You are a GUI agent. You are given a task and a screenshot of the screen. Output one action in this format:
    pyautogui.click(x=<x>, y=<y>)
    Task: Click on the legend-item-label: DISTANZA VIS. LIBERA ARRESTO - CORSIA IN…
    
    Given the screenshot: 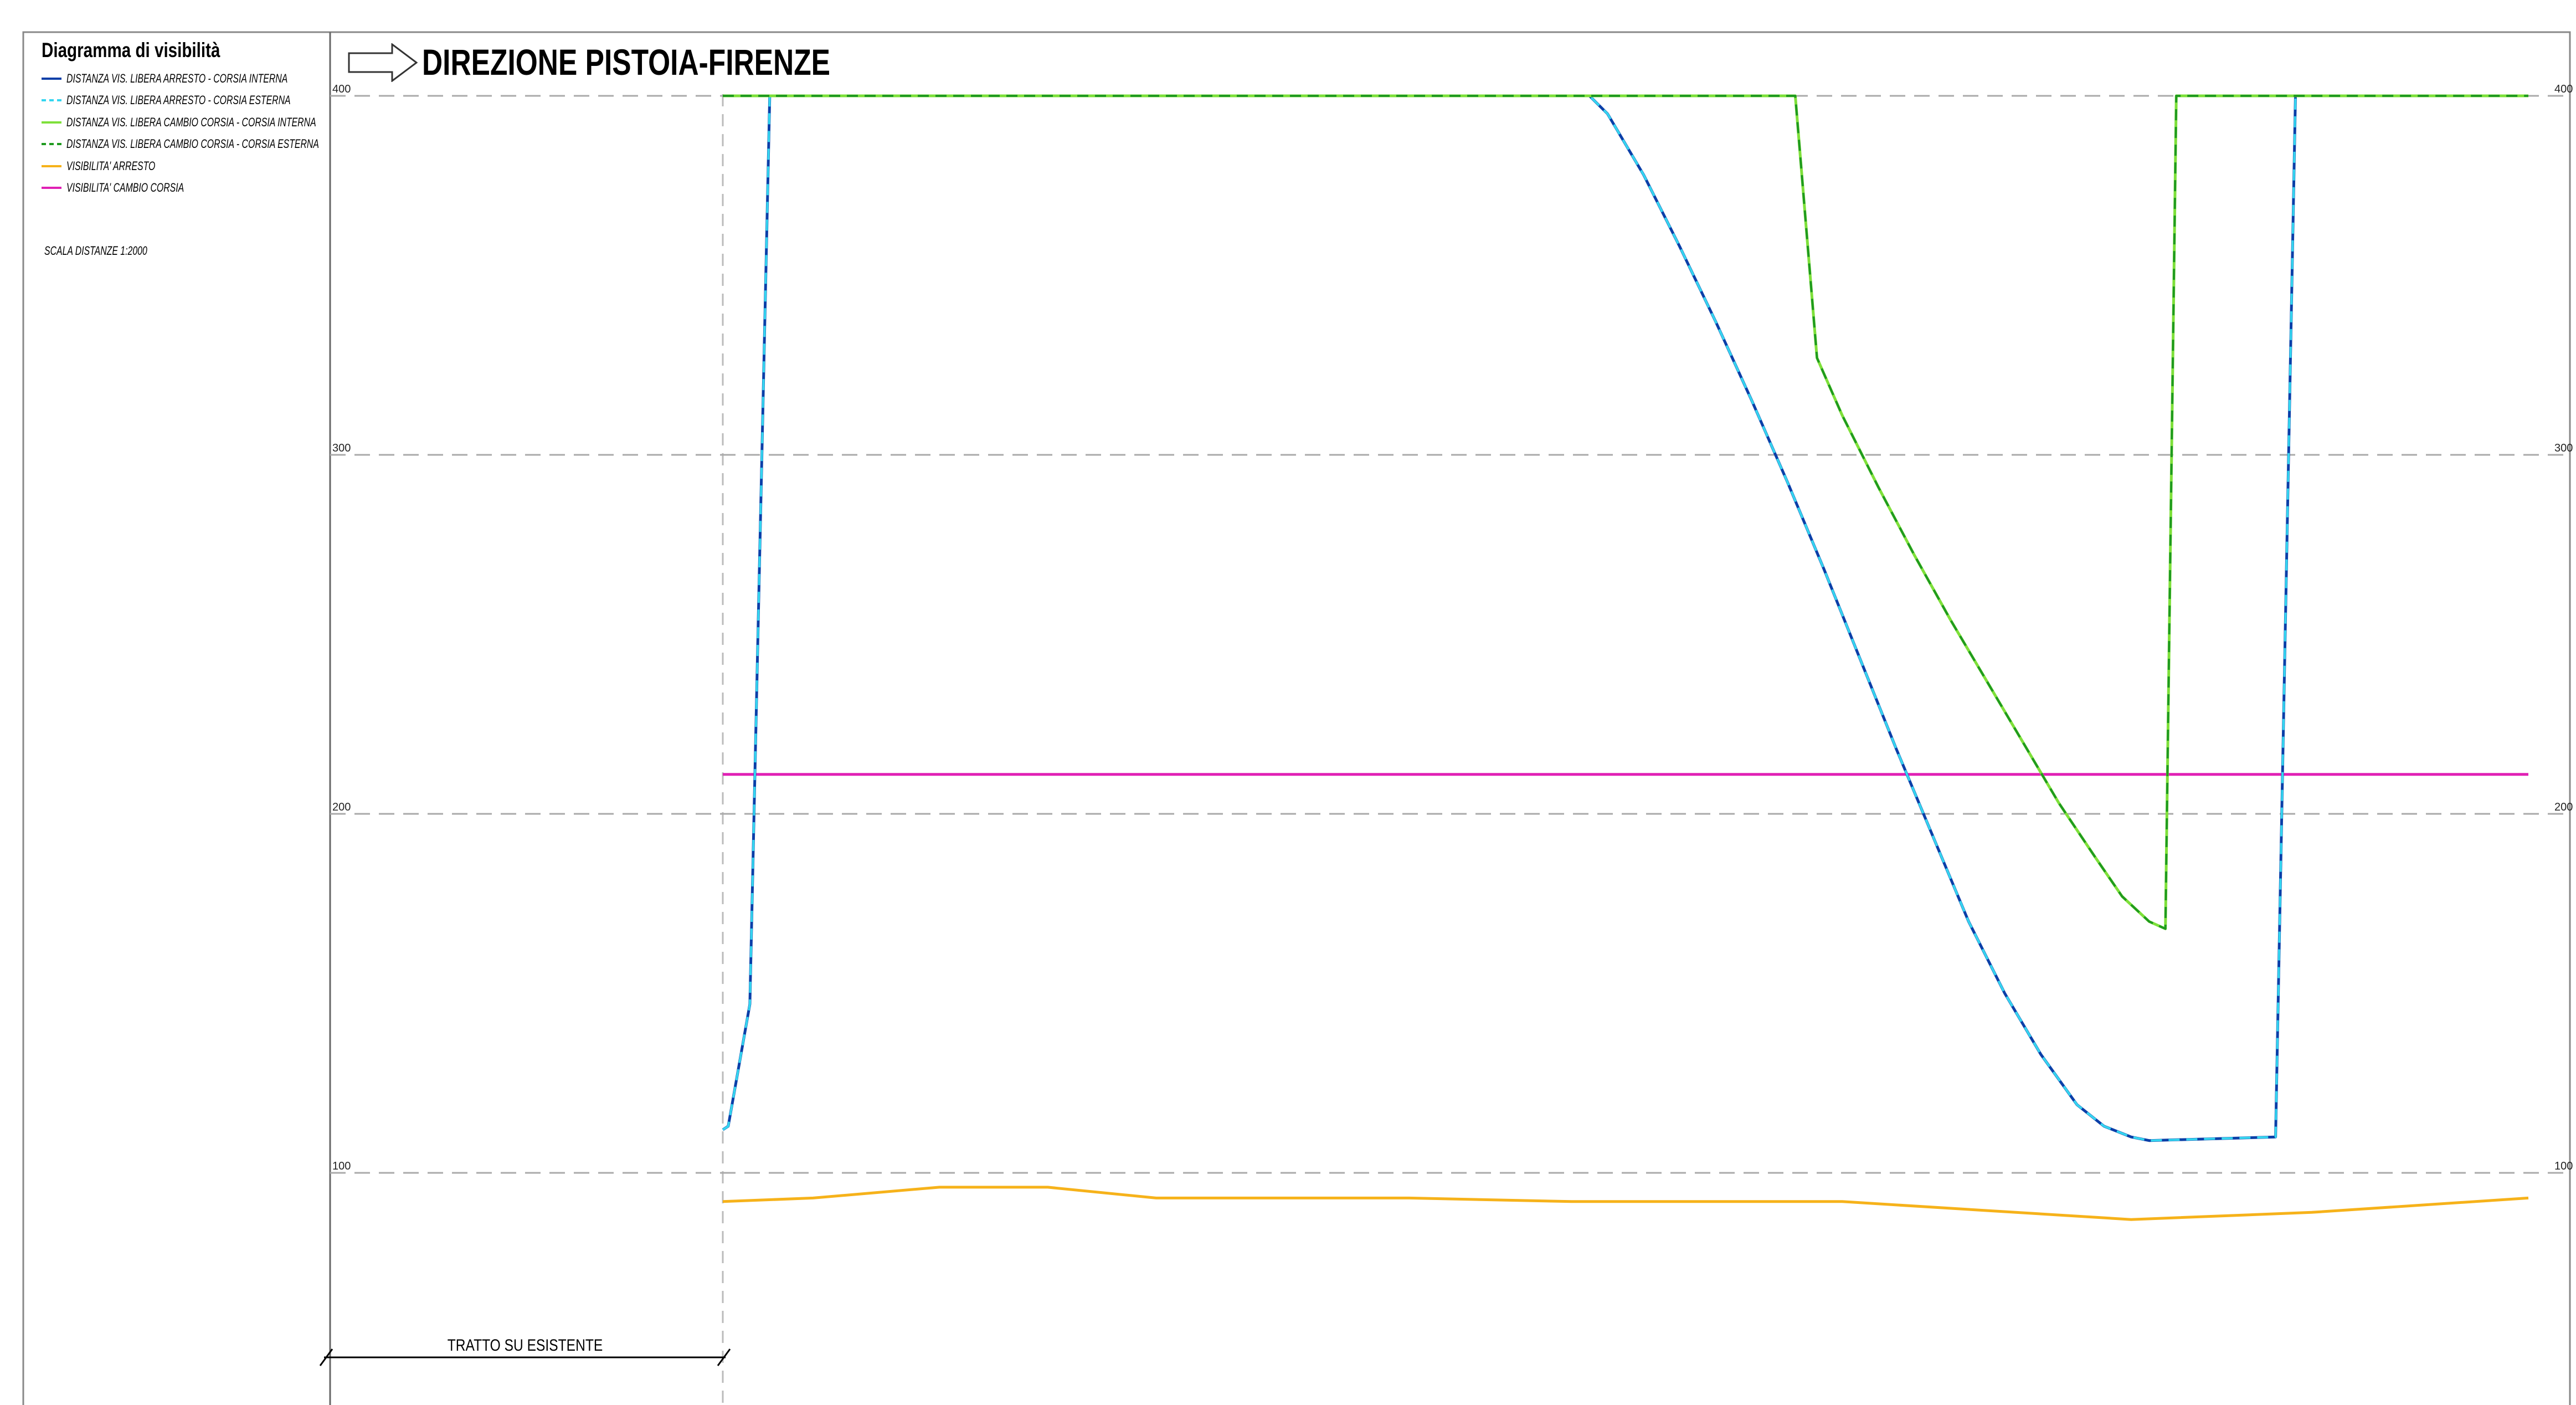 What is the action you would take?
    pyautogui.click(x=177, y=78)
    